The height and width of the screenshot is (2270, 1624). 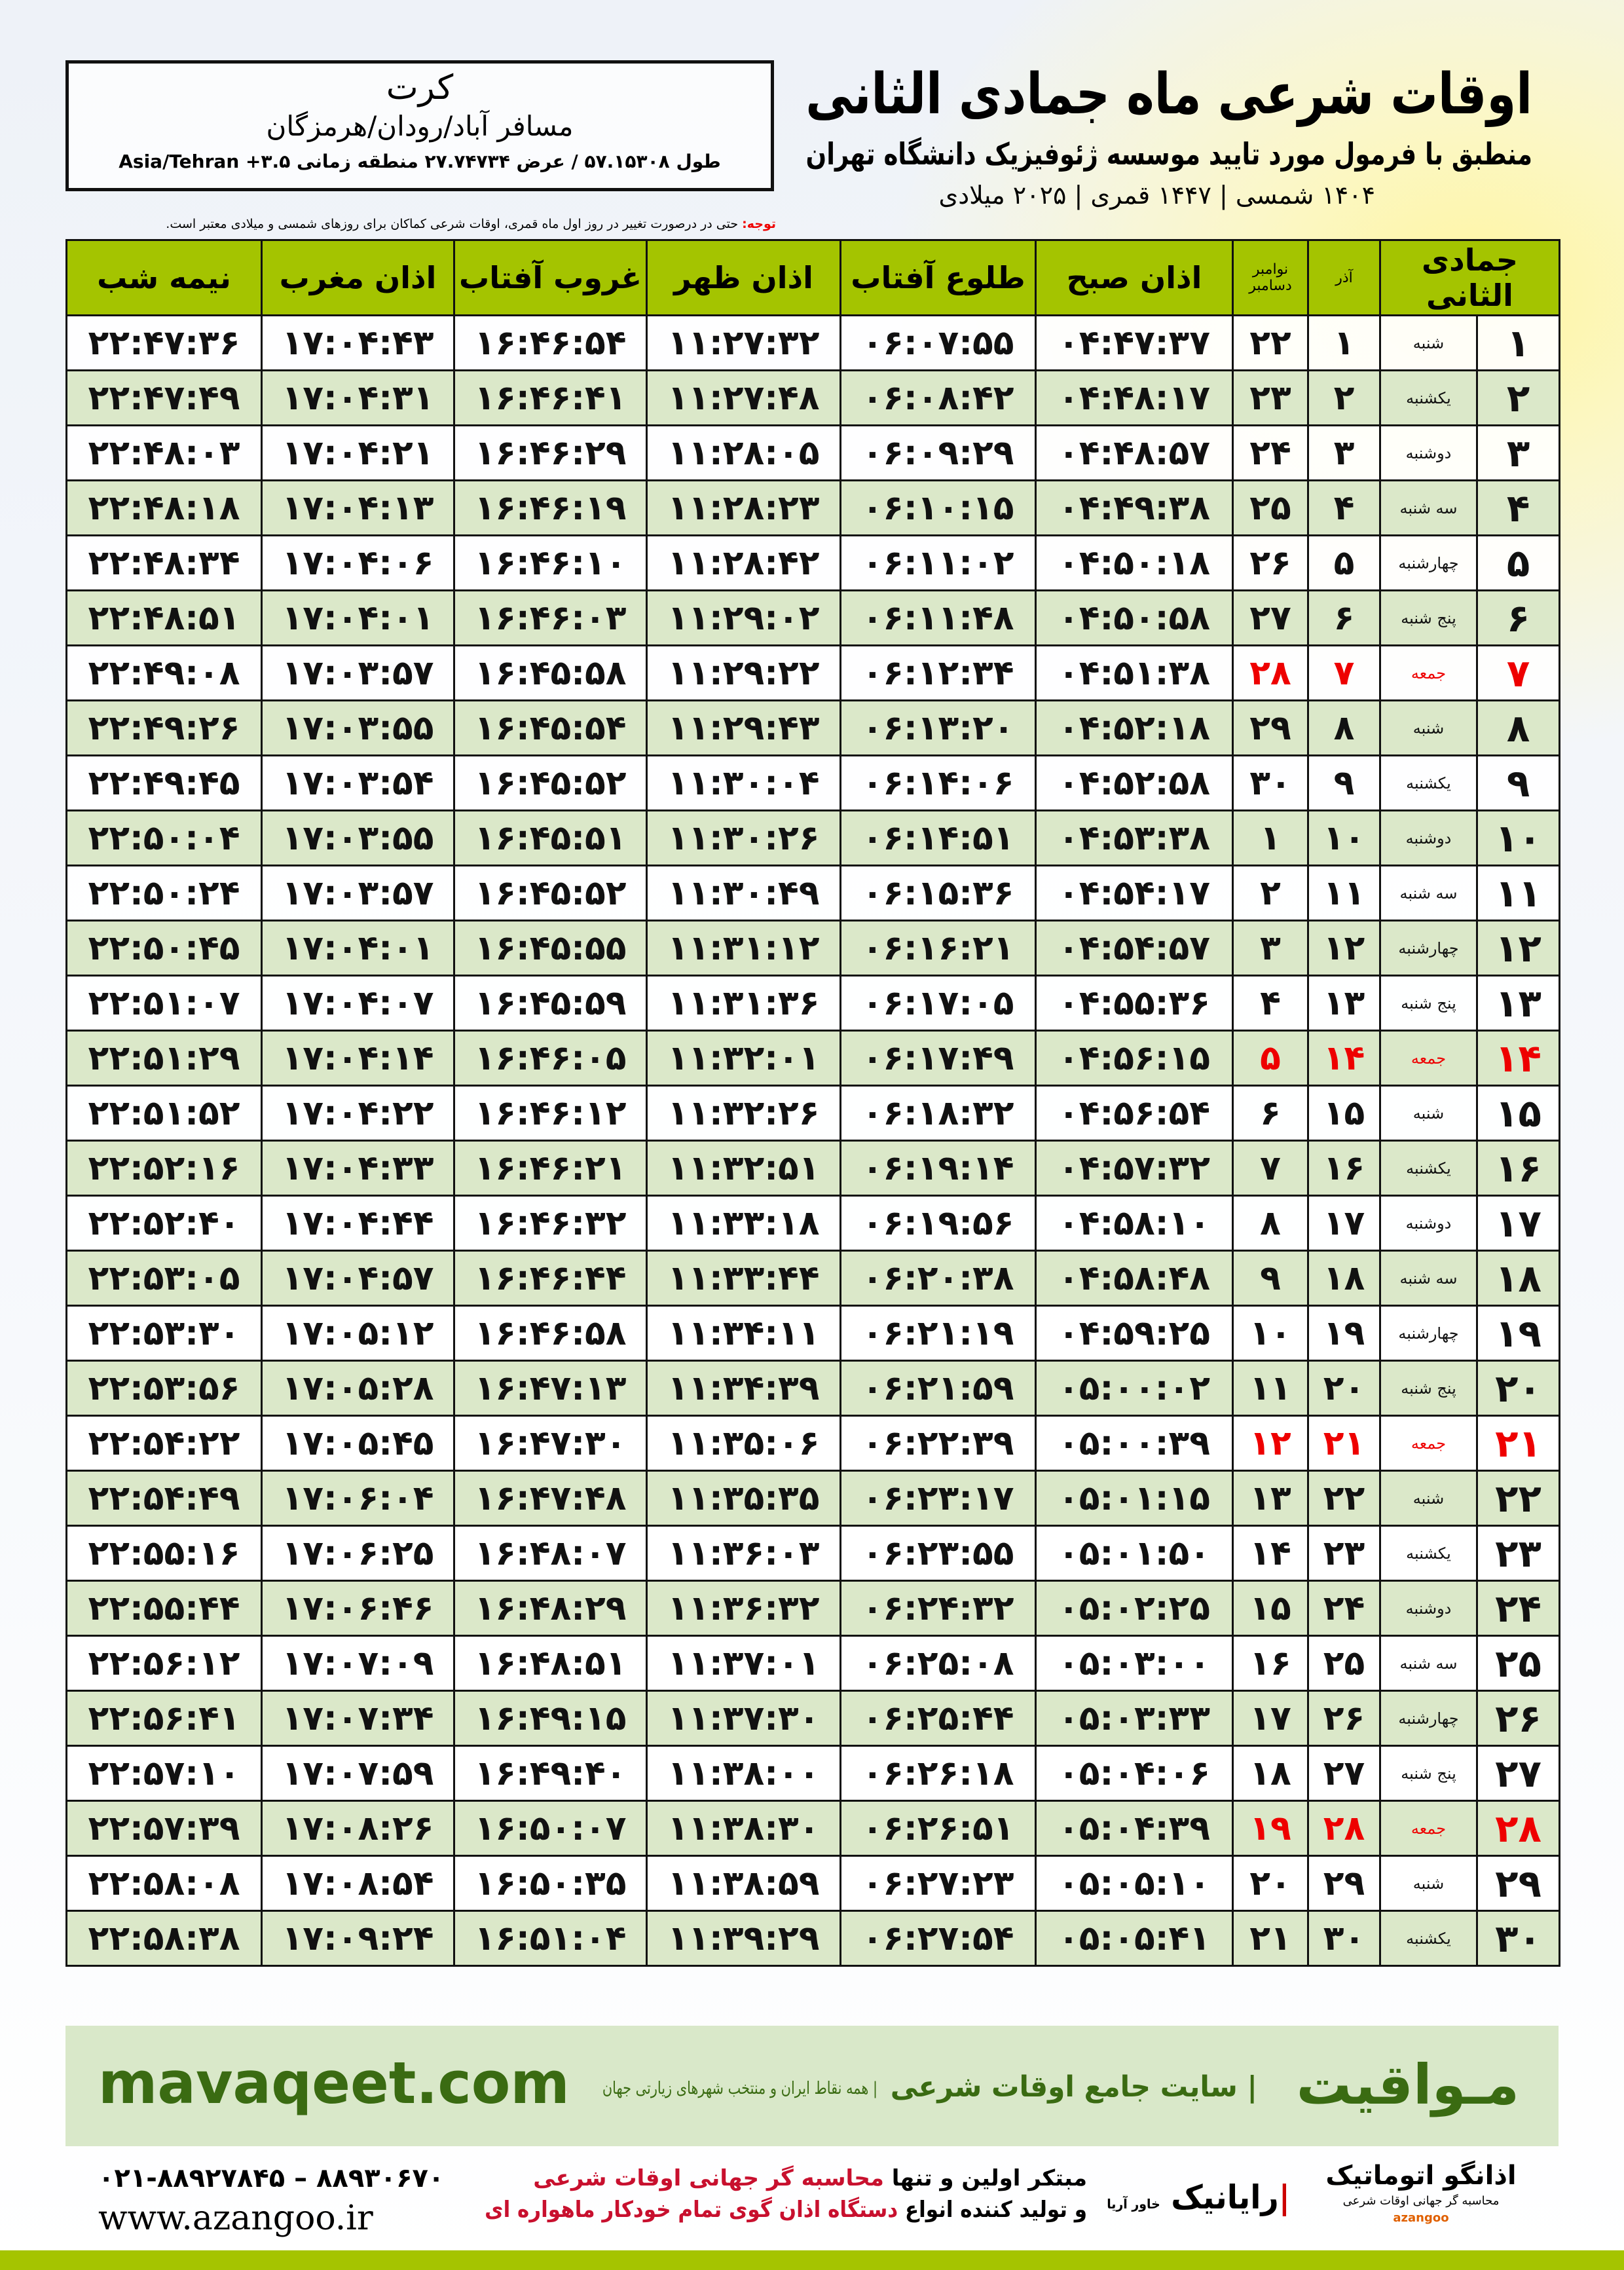 What do you see at coordinates (938, 1278) in the screenshot?
I see `sunrise-time: ۰۶:۲۰:۳۸` at bounding box center [938, 1278].